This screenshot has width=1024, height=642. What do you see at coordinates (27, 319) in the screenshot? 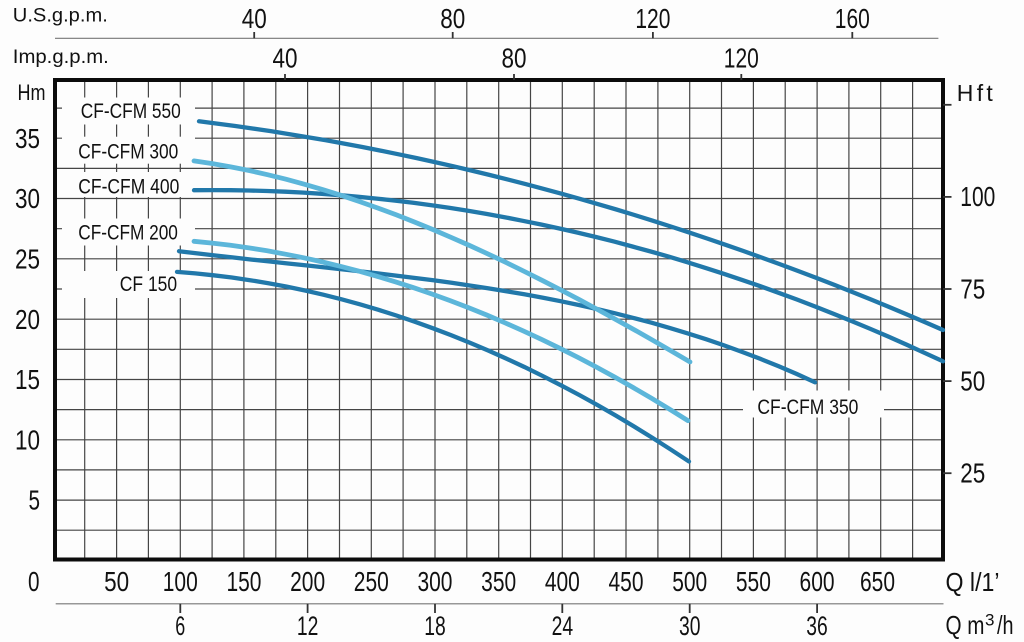
I see `svg-text: 20` at bounding box center [27, 319].